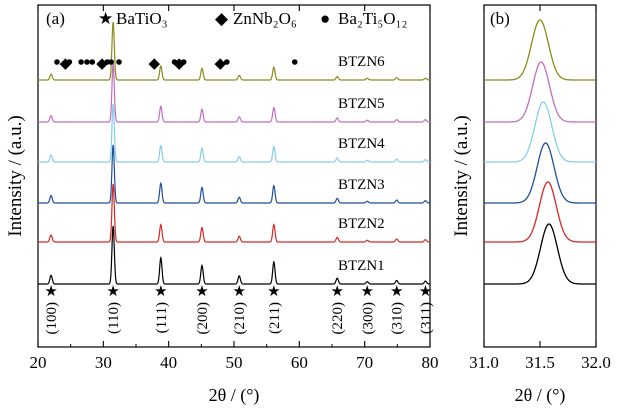 This screenshot has width=618, height=411. Describe the element at coordinates (540, 50) in the screenshot. I see `zoom-peak-btzn6` at that location.